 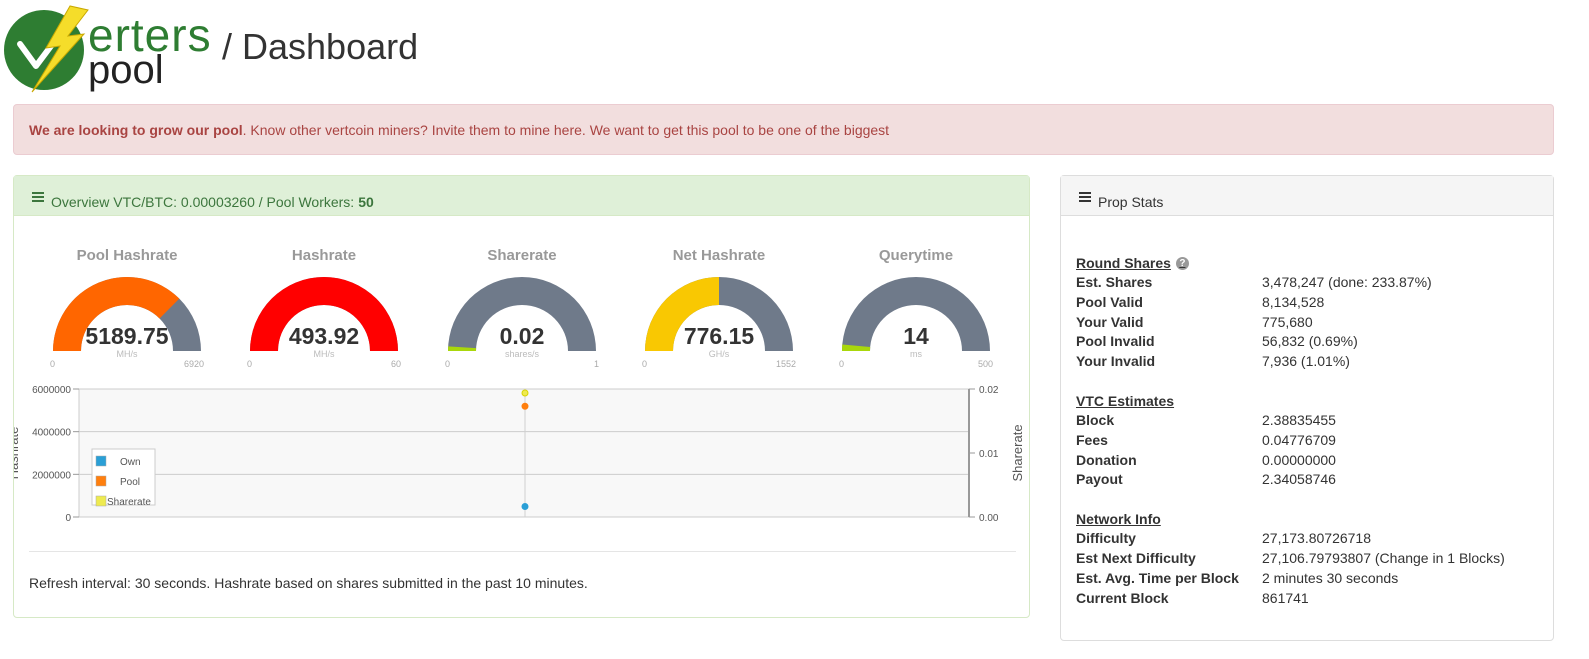 What do you see at coordinates (130, 482) in the screenshot?
I see `legend-label: Pool` at bounding box center [130, 482].